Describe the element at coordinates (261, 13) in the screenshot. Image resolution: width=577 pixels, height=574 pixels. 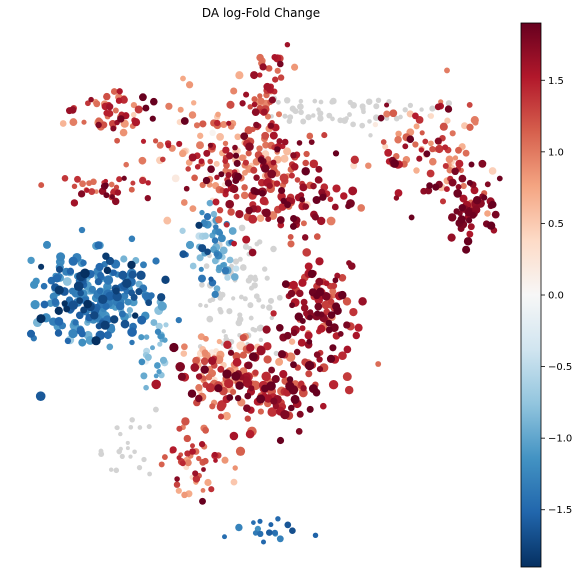
I see `chart-title: DA log-Fold Change` at that location.